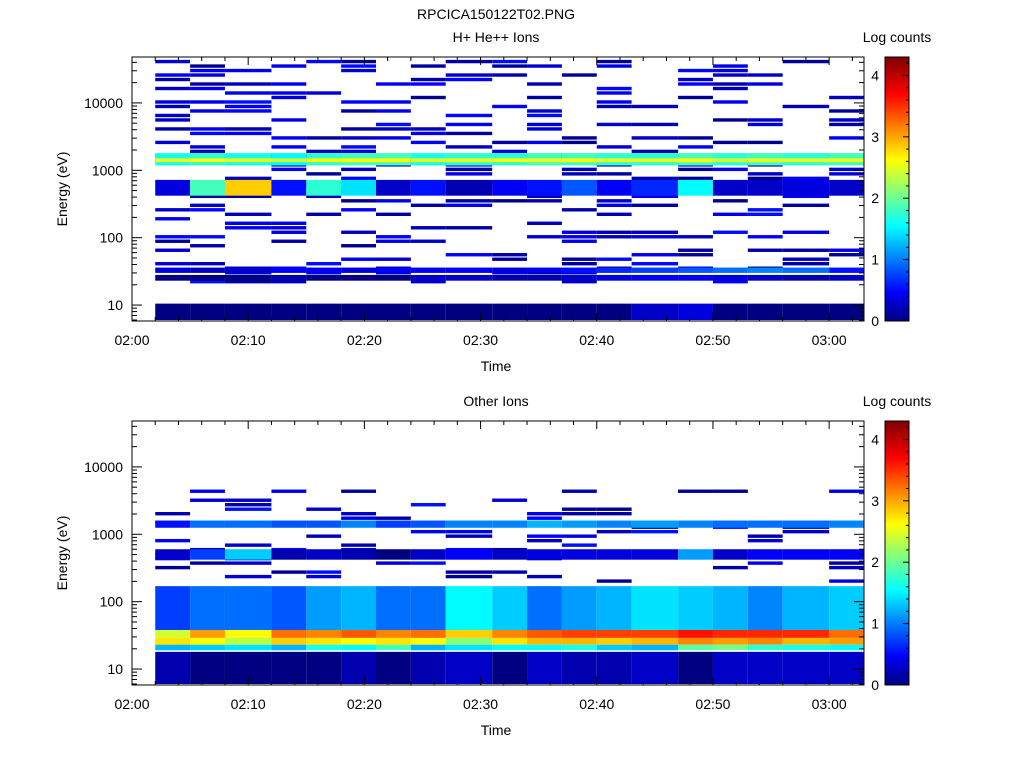  Describe the element at coordinates (495, 401) in the screenshot. I see `panel2-title: Other Ions` at that location.